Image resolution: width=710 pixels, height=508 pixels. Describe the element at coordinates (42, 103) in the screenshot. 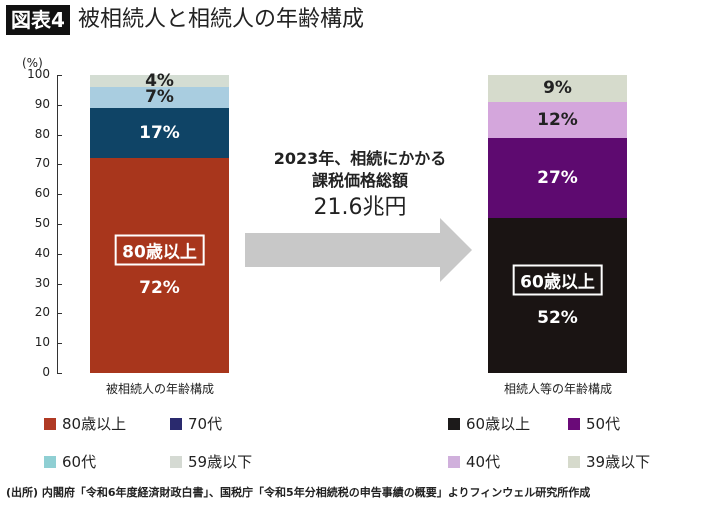

I see `y-tick-label: 90` at that location.